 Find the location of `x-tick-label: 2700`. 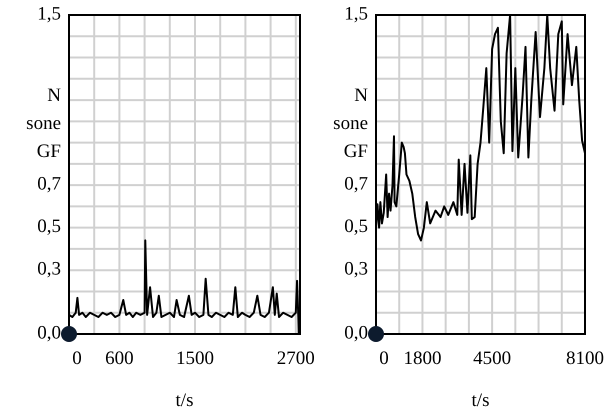

x-tick-label: 2700 is located at coordinates (295, 358).